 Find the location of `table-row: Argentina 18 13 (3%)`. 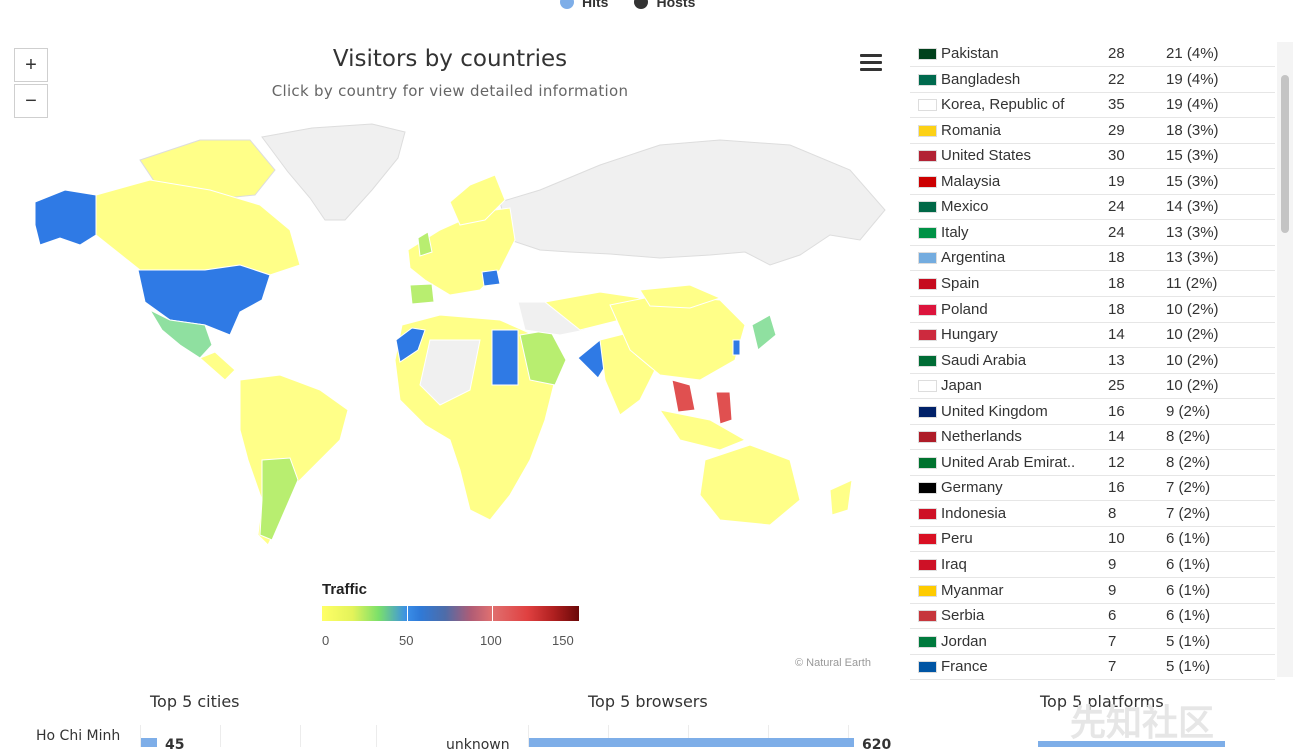

table-row: Argentina 18 13 (3%) is located at coordinates (1092, 258).